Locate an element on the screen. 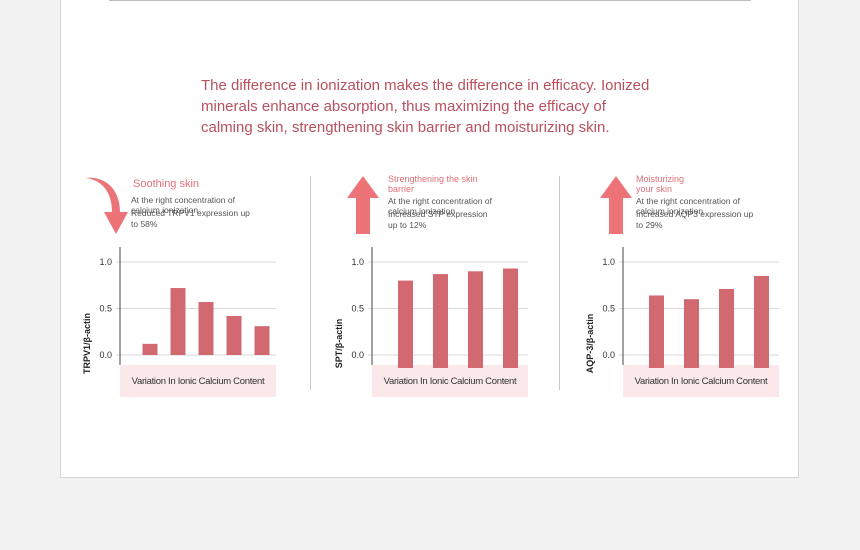 The image size is (860, 550). panel-title: Moisturizing your skin is located at coordinates (660, 184).